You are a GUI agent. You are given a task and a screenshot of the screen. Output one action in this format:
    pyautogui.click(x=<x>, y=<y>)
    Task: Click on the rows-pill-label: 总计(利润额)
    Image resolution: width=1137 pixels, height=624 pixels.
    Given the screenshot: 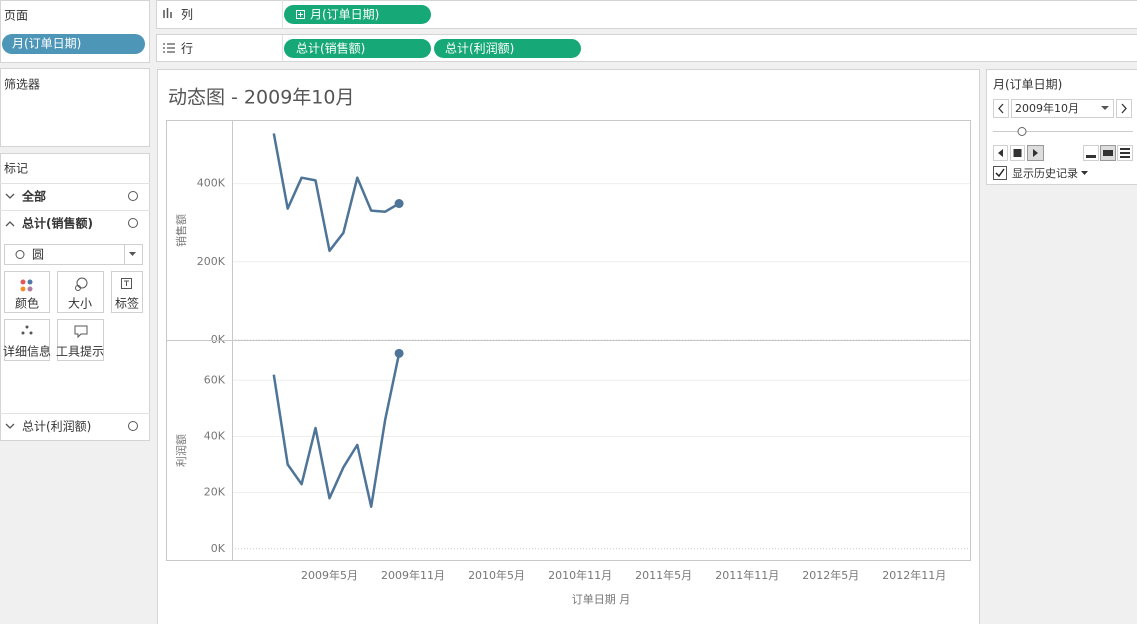 What is the action you would take?
    pyautogui.click(x=479, y=49)
    